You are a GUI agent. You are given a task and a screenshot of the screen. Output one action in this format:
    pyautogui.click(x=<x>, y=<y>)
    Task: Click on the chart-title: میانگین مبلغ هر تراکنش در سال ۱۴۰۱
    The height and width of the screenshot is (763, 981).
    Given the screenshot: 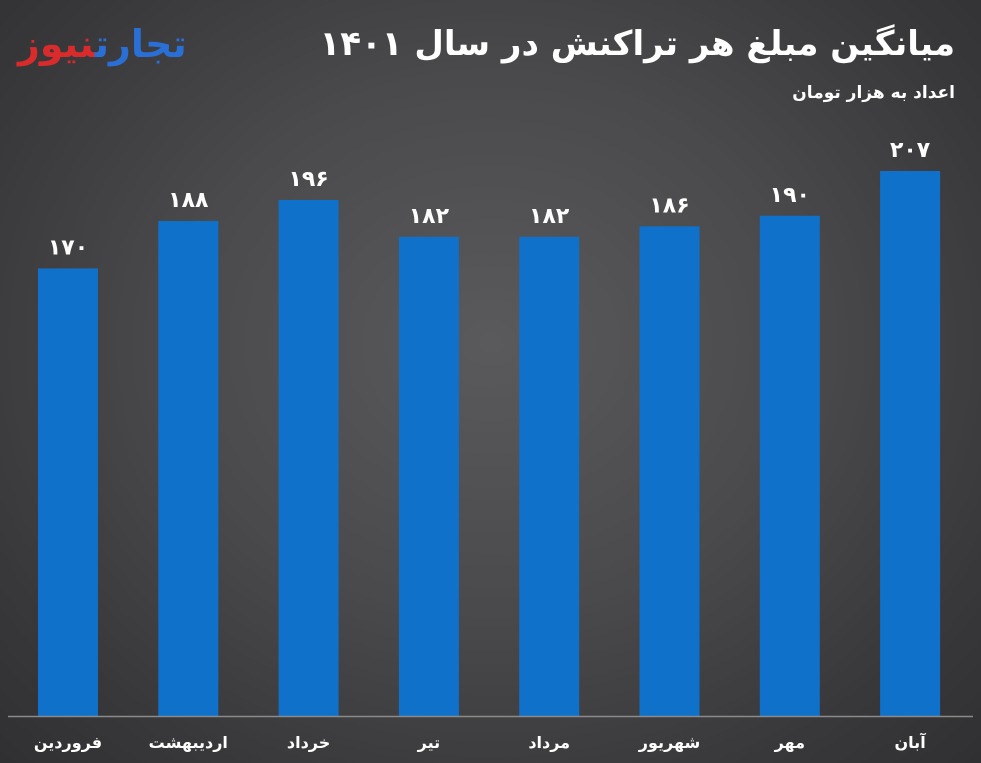 What is the action you would take?
    pyautogui.click(x=637, y=44)
    